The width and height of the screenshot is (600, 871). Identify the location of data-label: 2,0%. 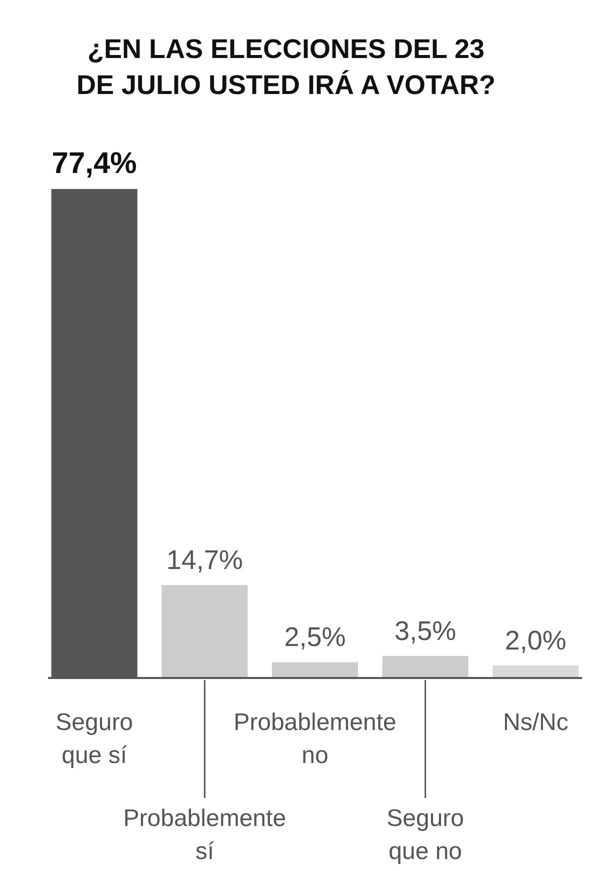
(535, 640).